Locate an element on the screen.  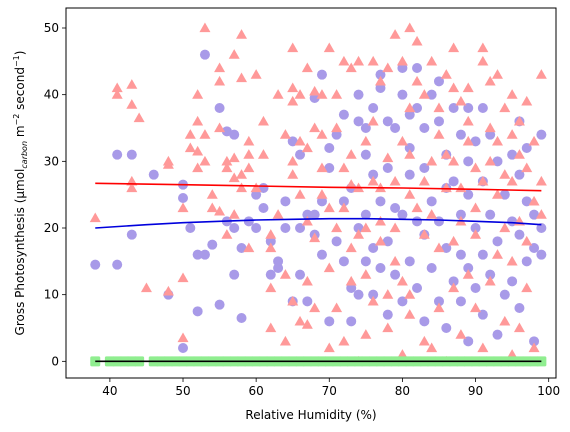
y-axis: 0 10 20 30 40 50 is located at coordinates (55, 194).